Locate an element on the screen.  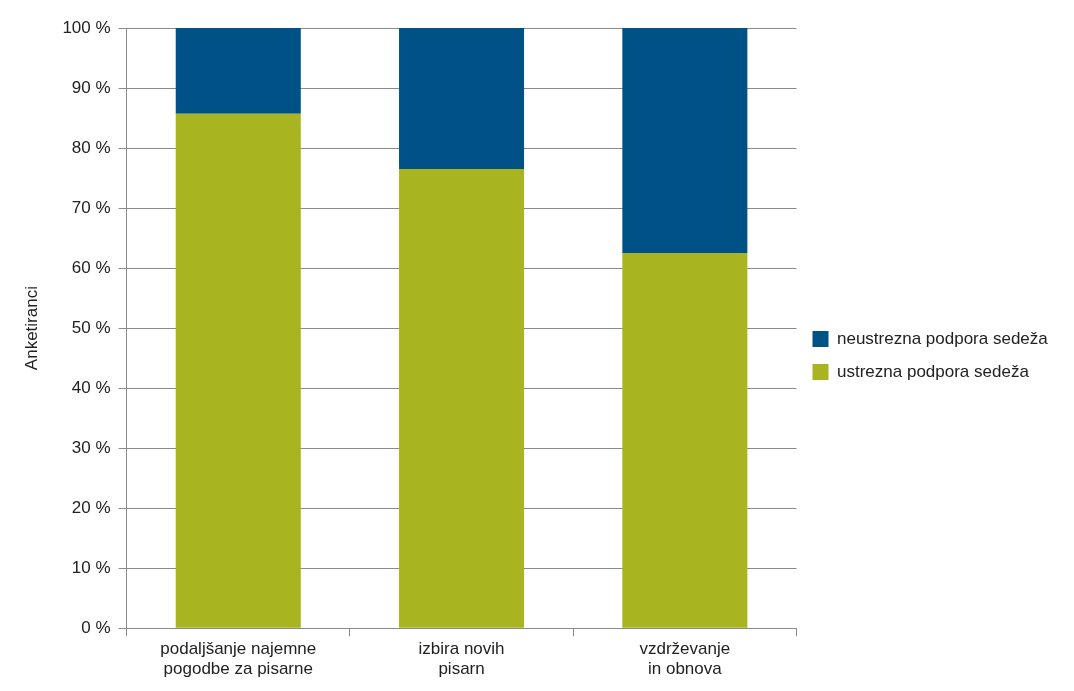
y-tick-label: 80 % is located at coordinates (91, 147).